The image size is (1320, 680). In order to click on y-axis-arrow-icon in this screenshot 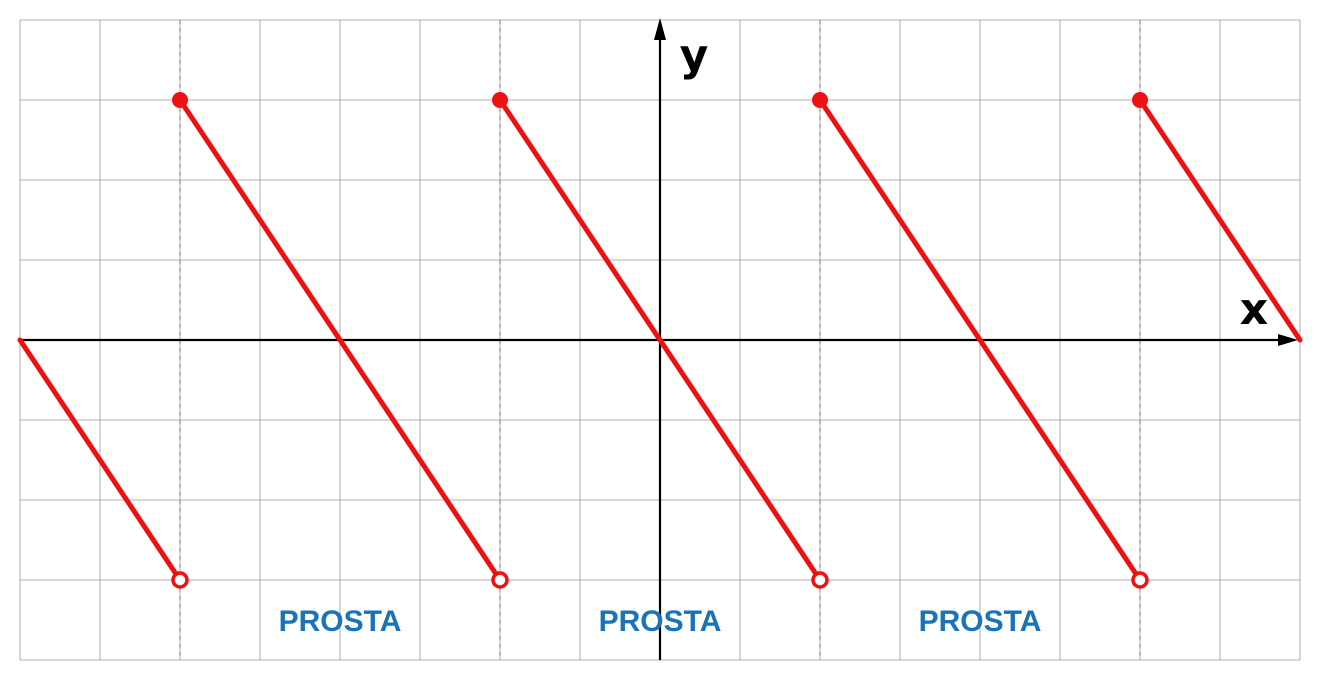, I will do `click(660, 29)`.